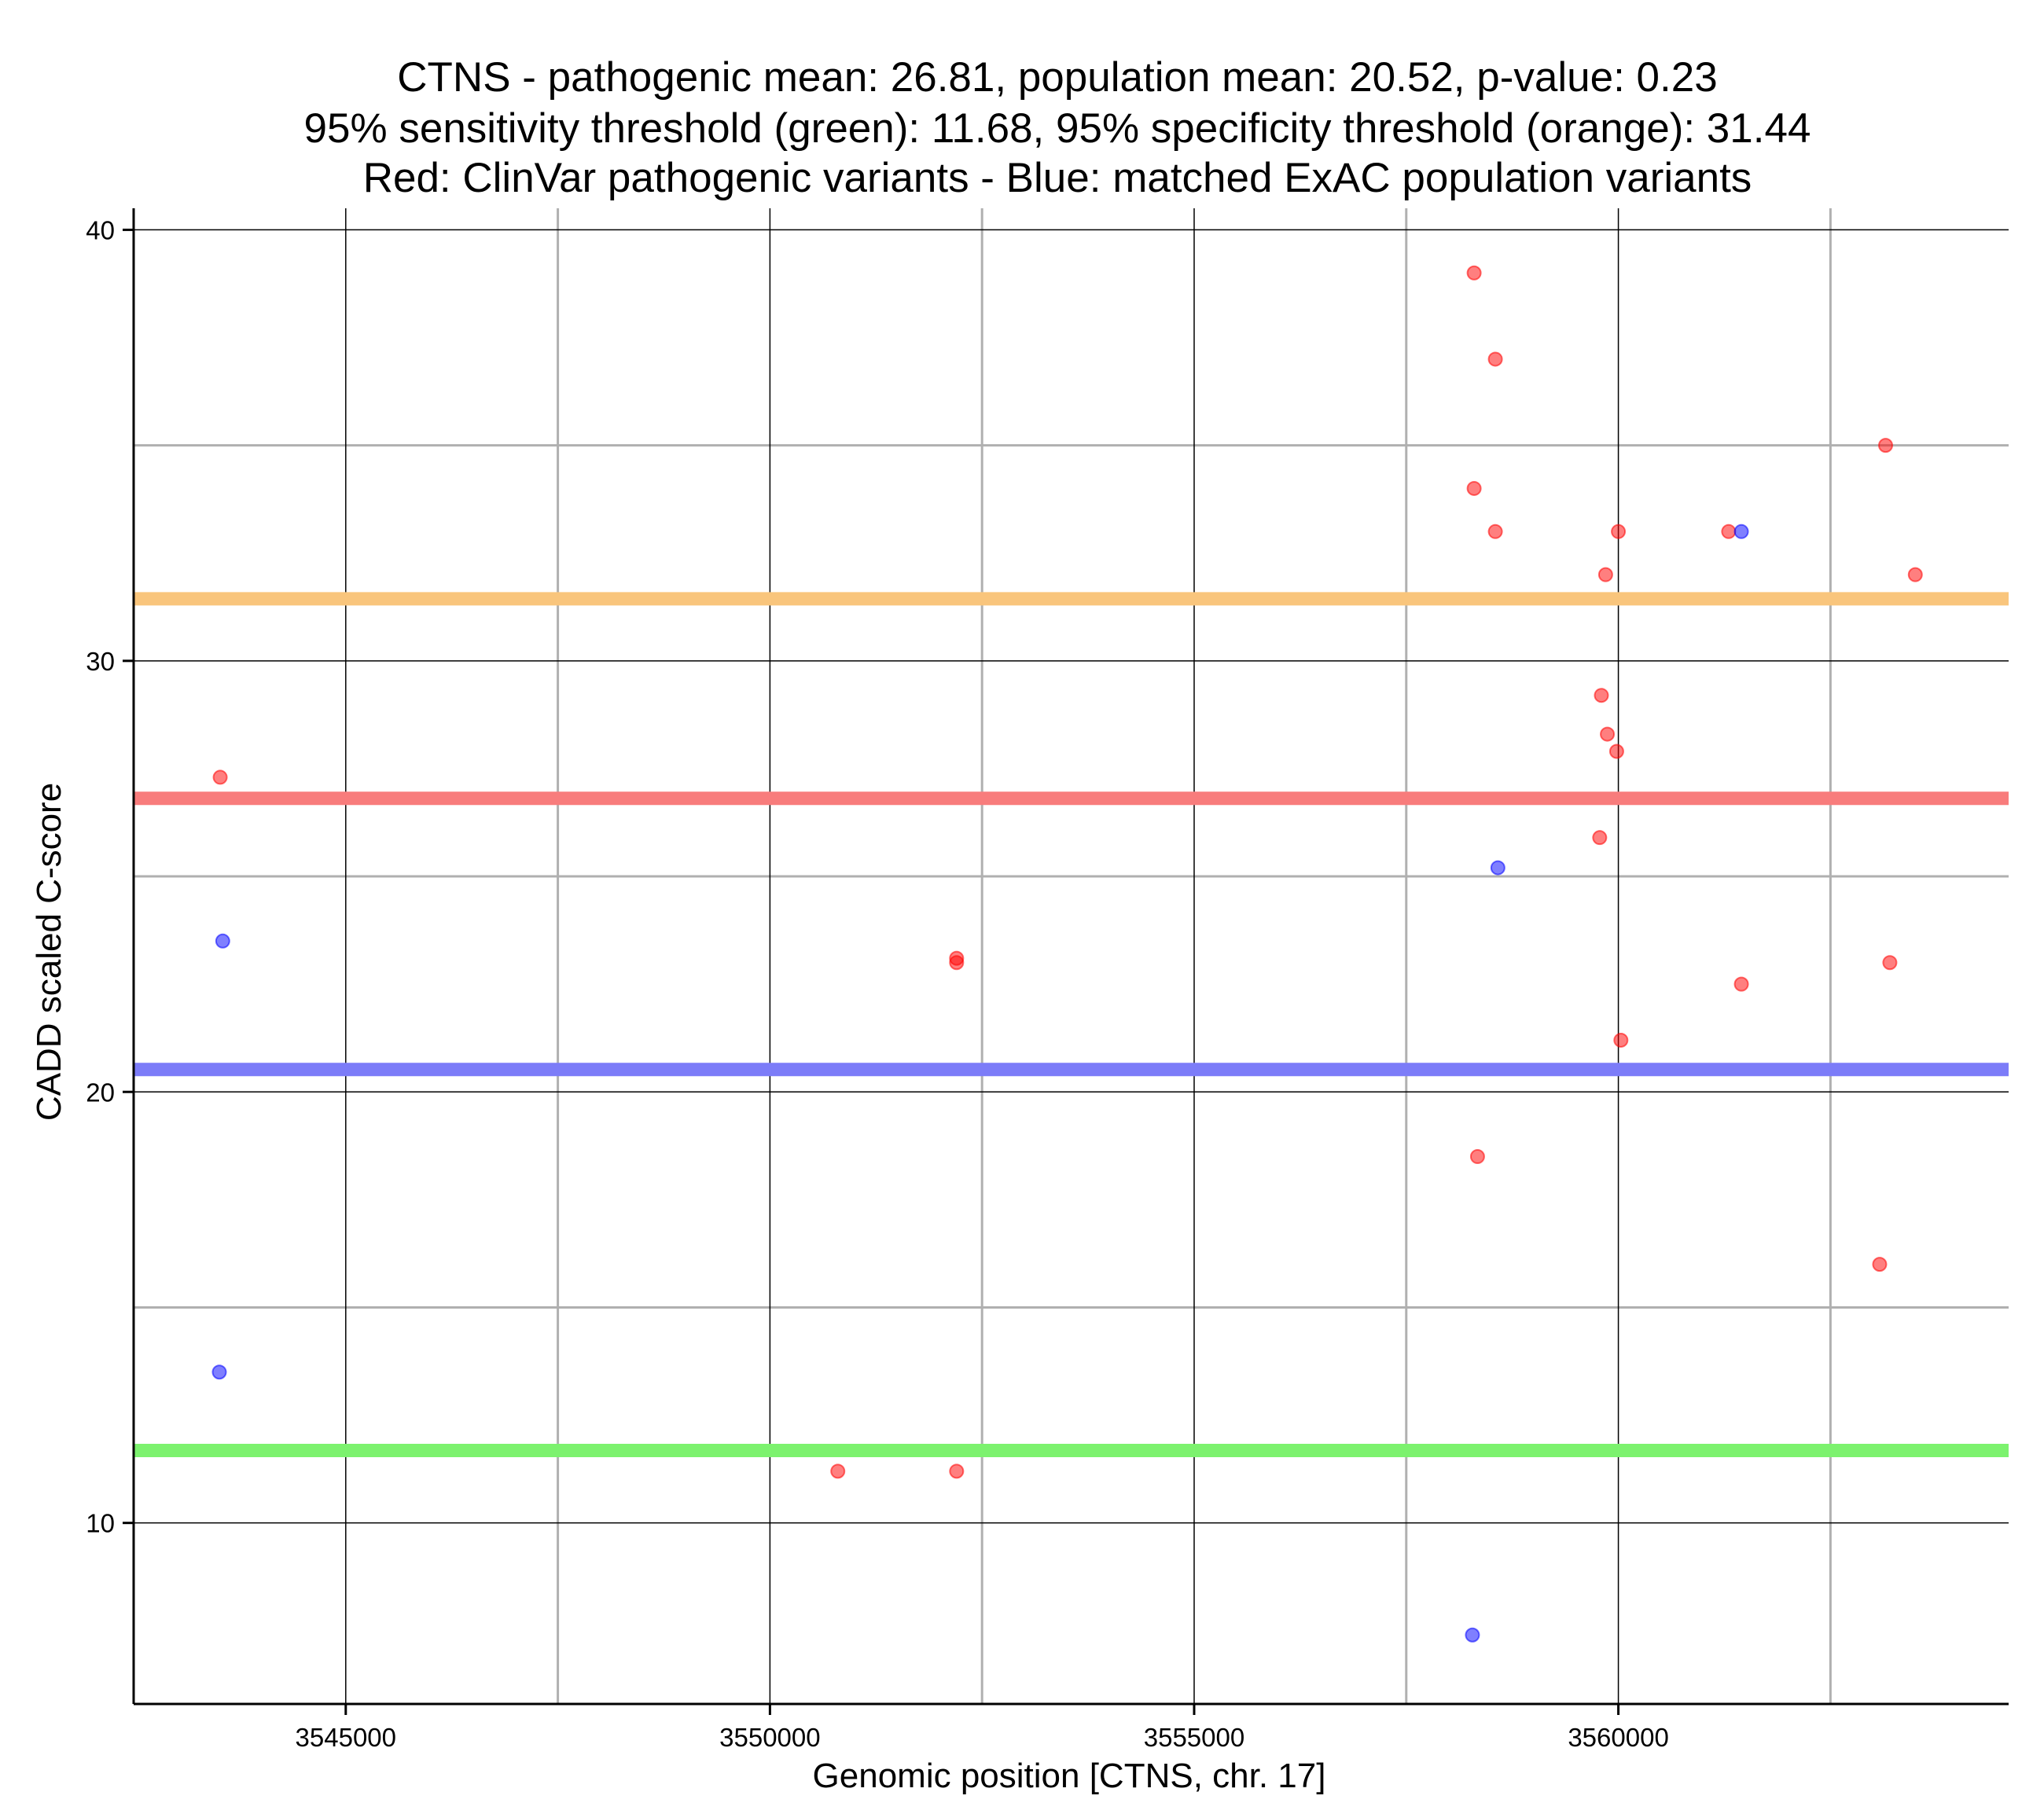 The image size is (2044, 1814). Describe the element at coordinates (101, 661) in the screenshot. I see `y-tick-label-2: 30` at that location.